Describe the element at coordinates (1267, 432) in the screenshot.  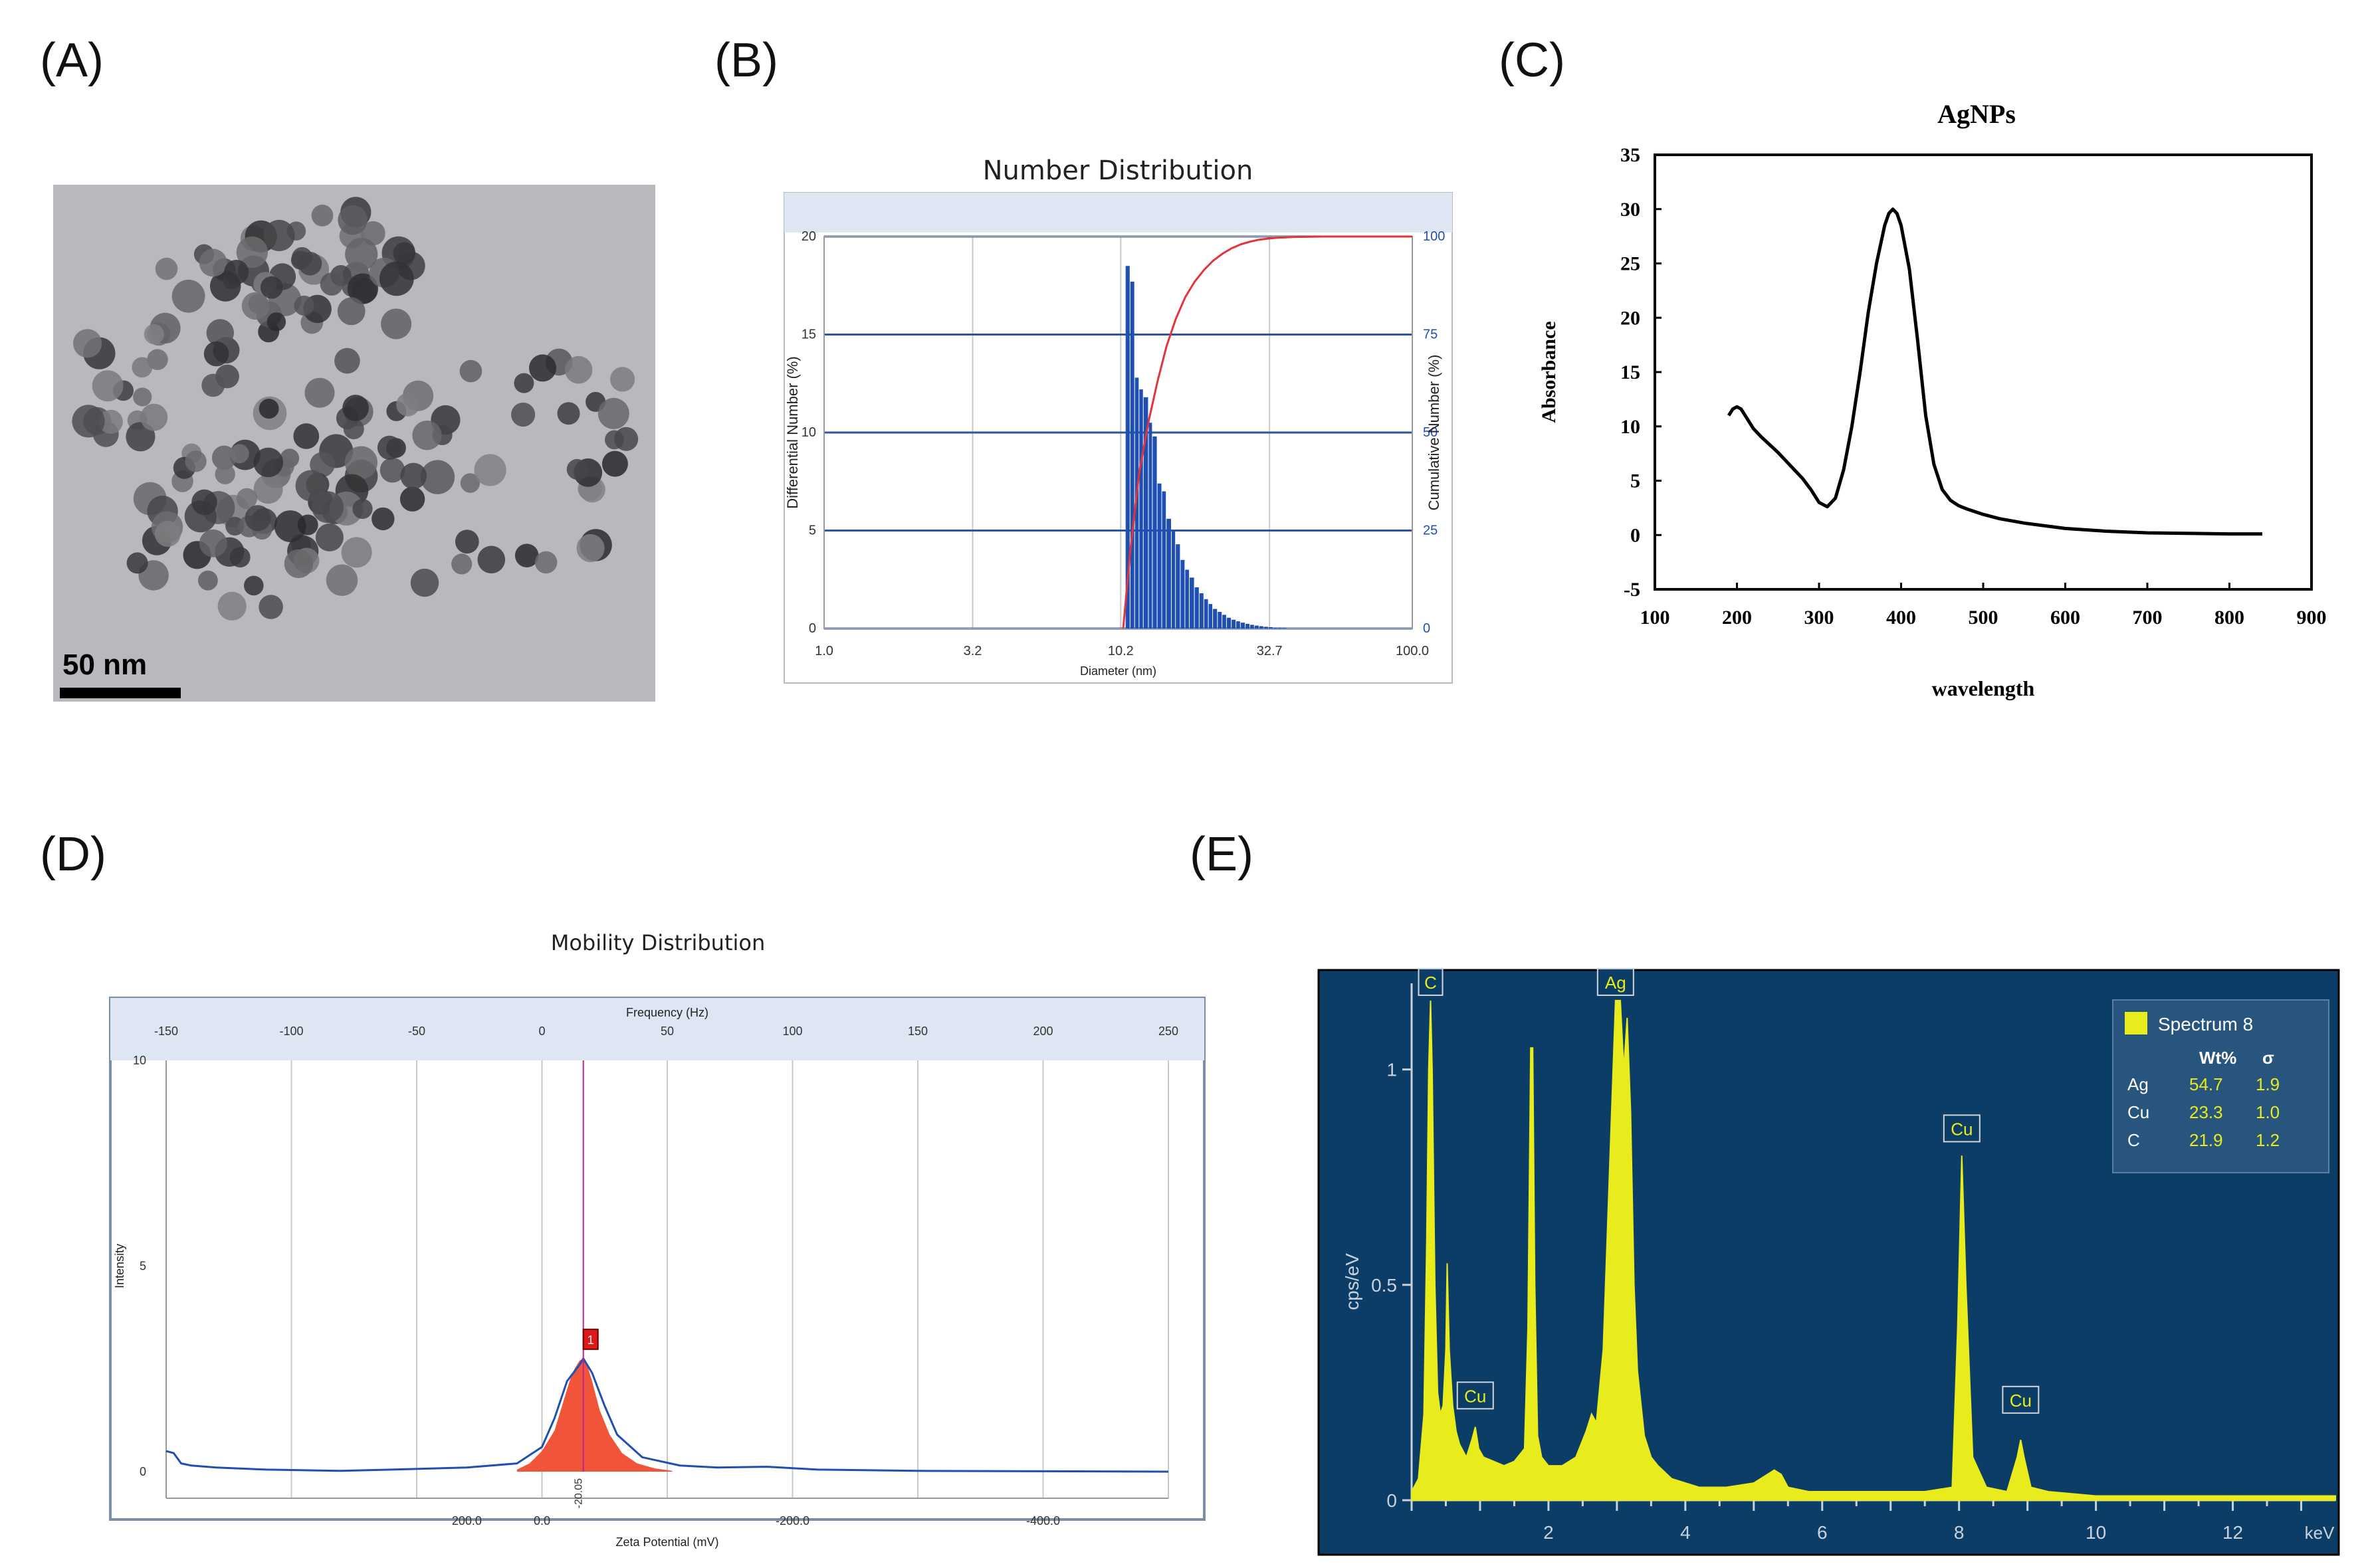
I see `cumulative-line` at that location.